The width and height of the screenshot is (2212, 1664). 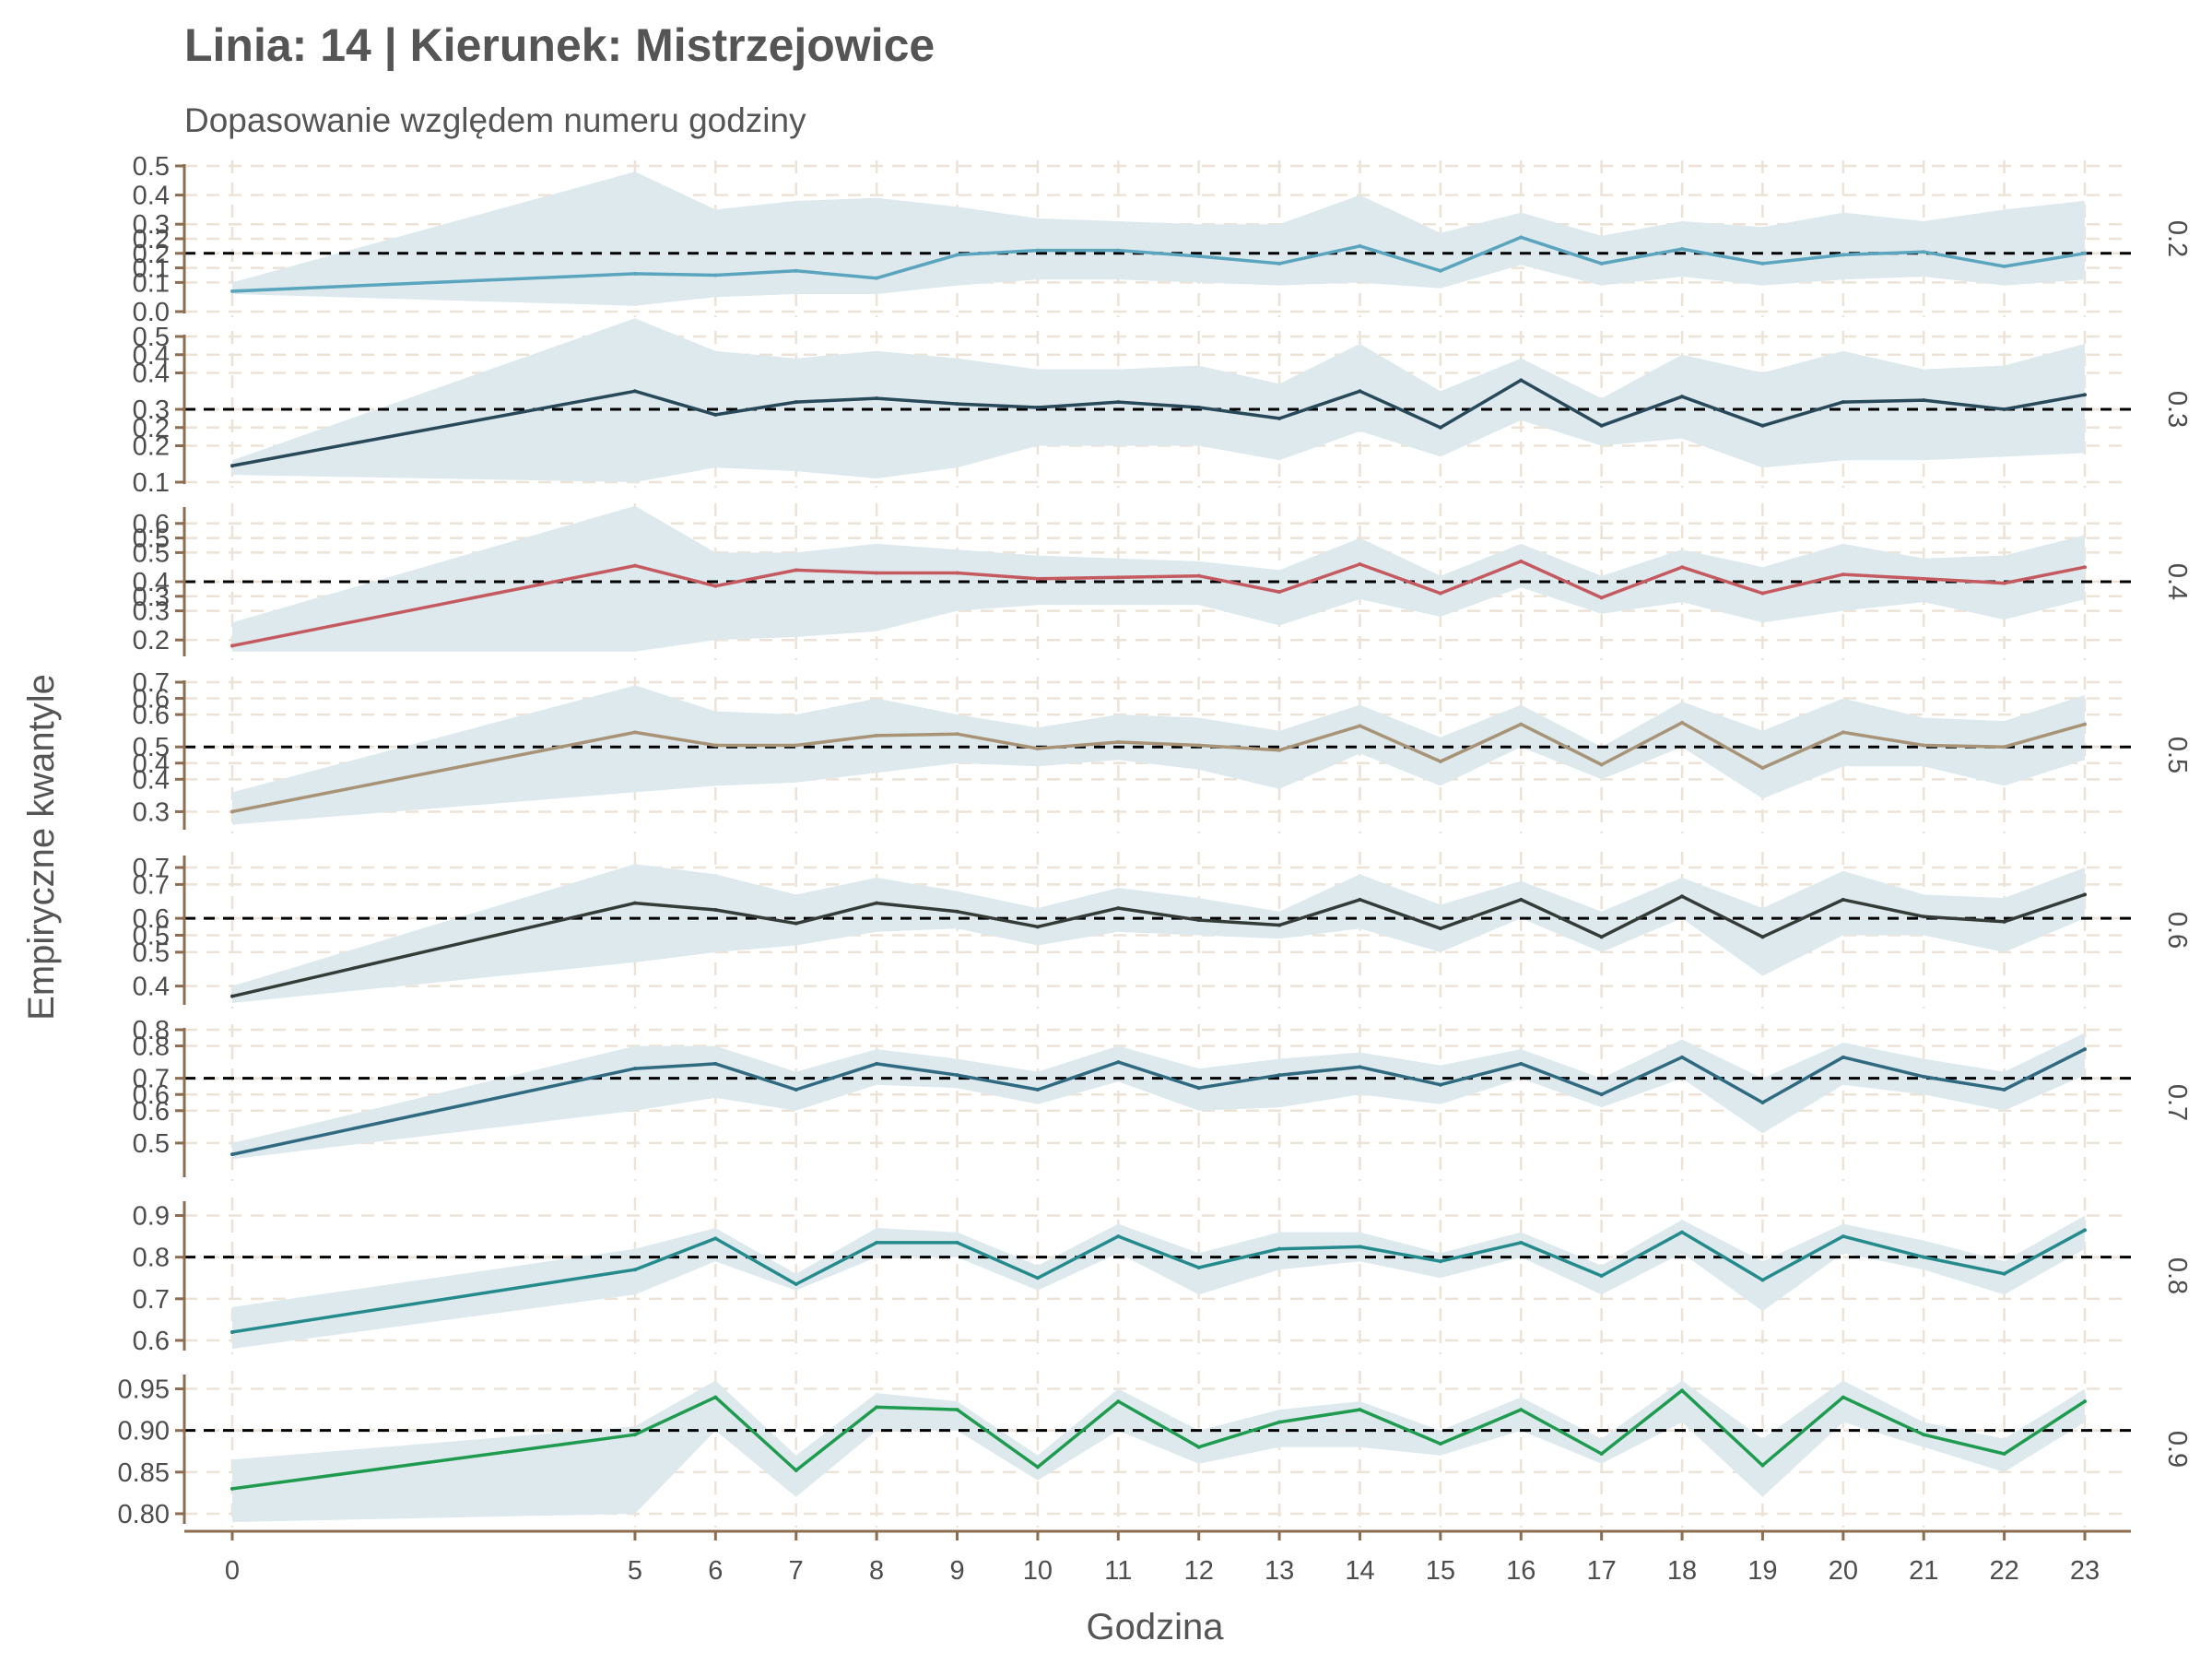 I want to click on x-tick-label: 19, so click(x=1762, y=1571).